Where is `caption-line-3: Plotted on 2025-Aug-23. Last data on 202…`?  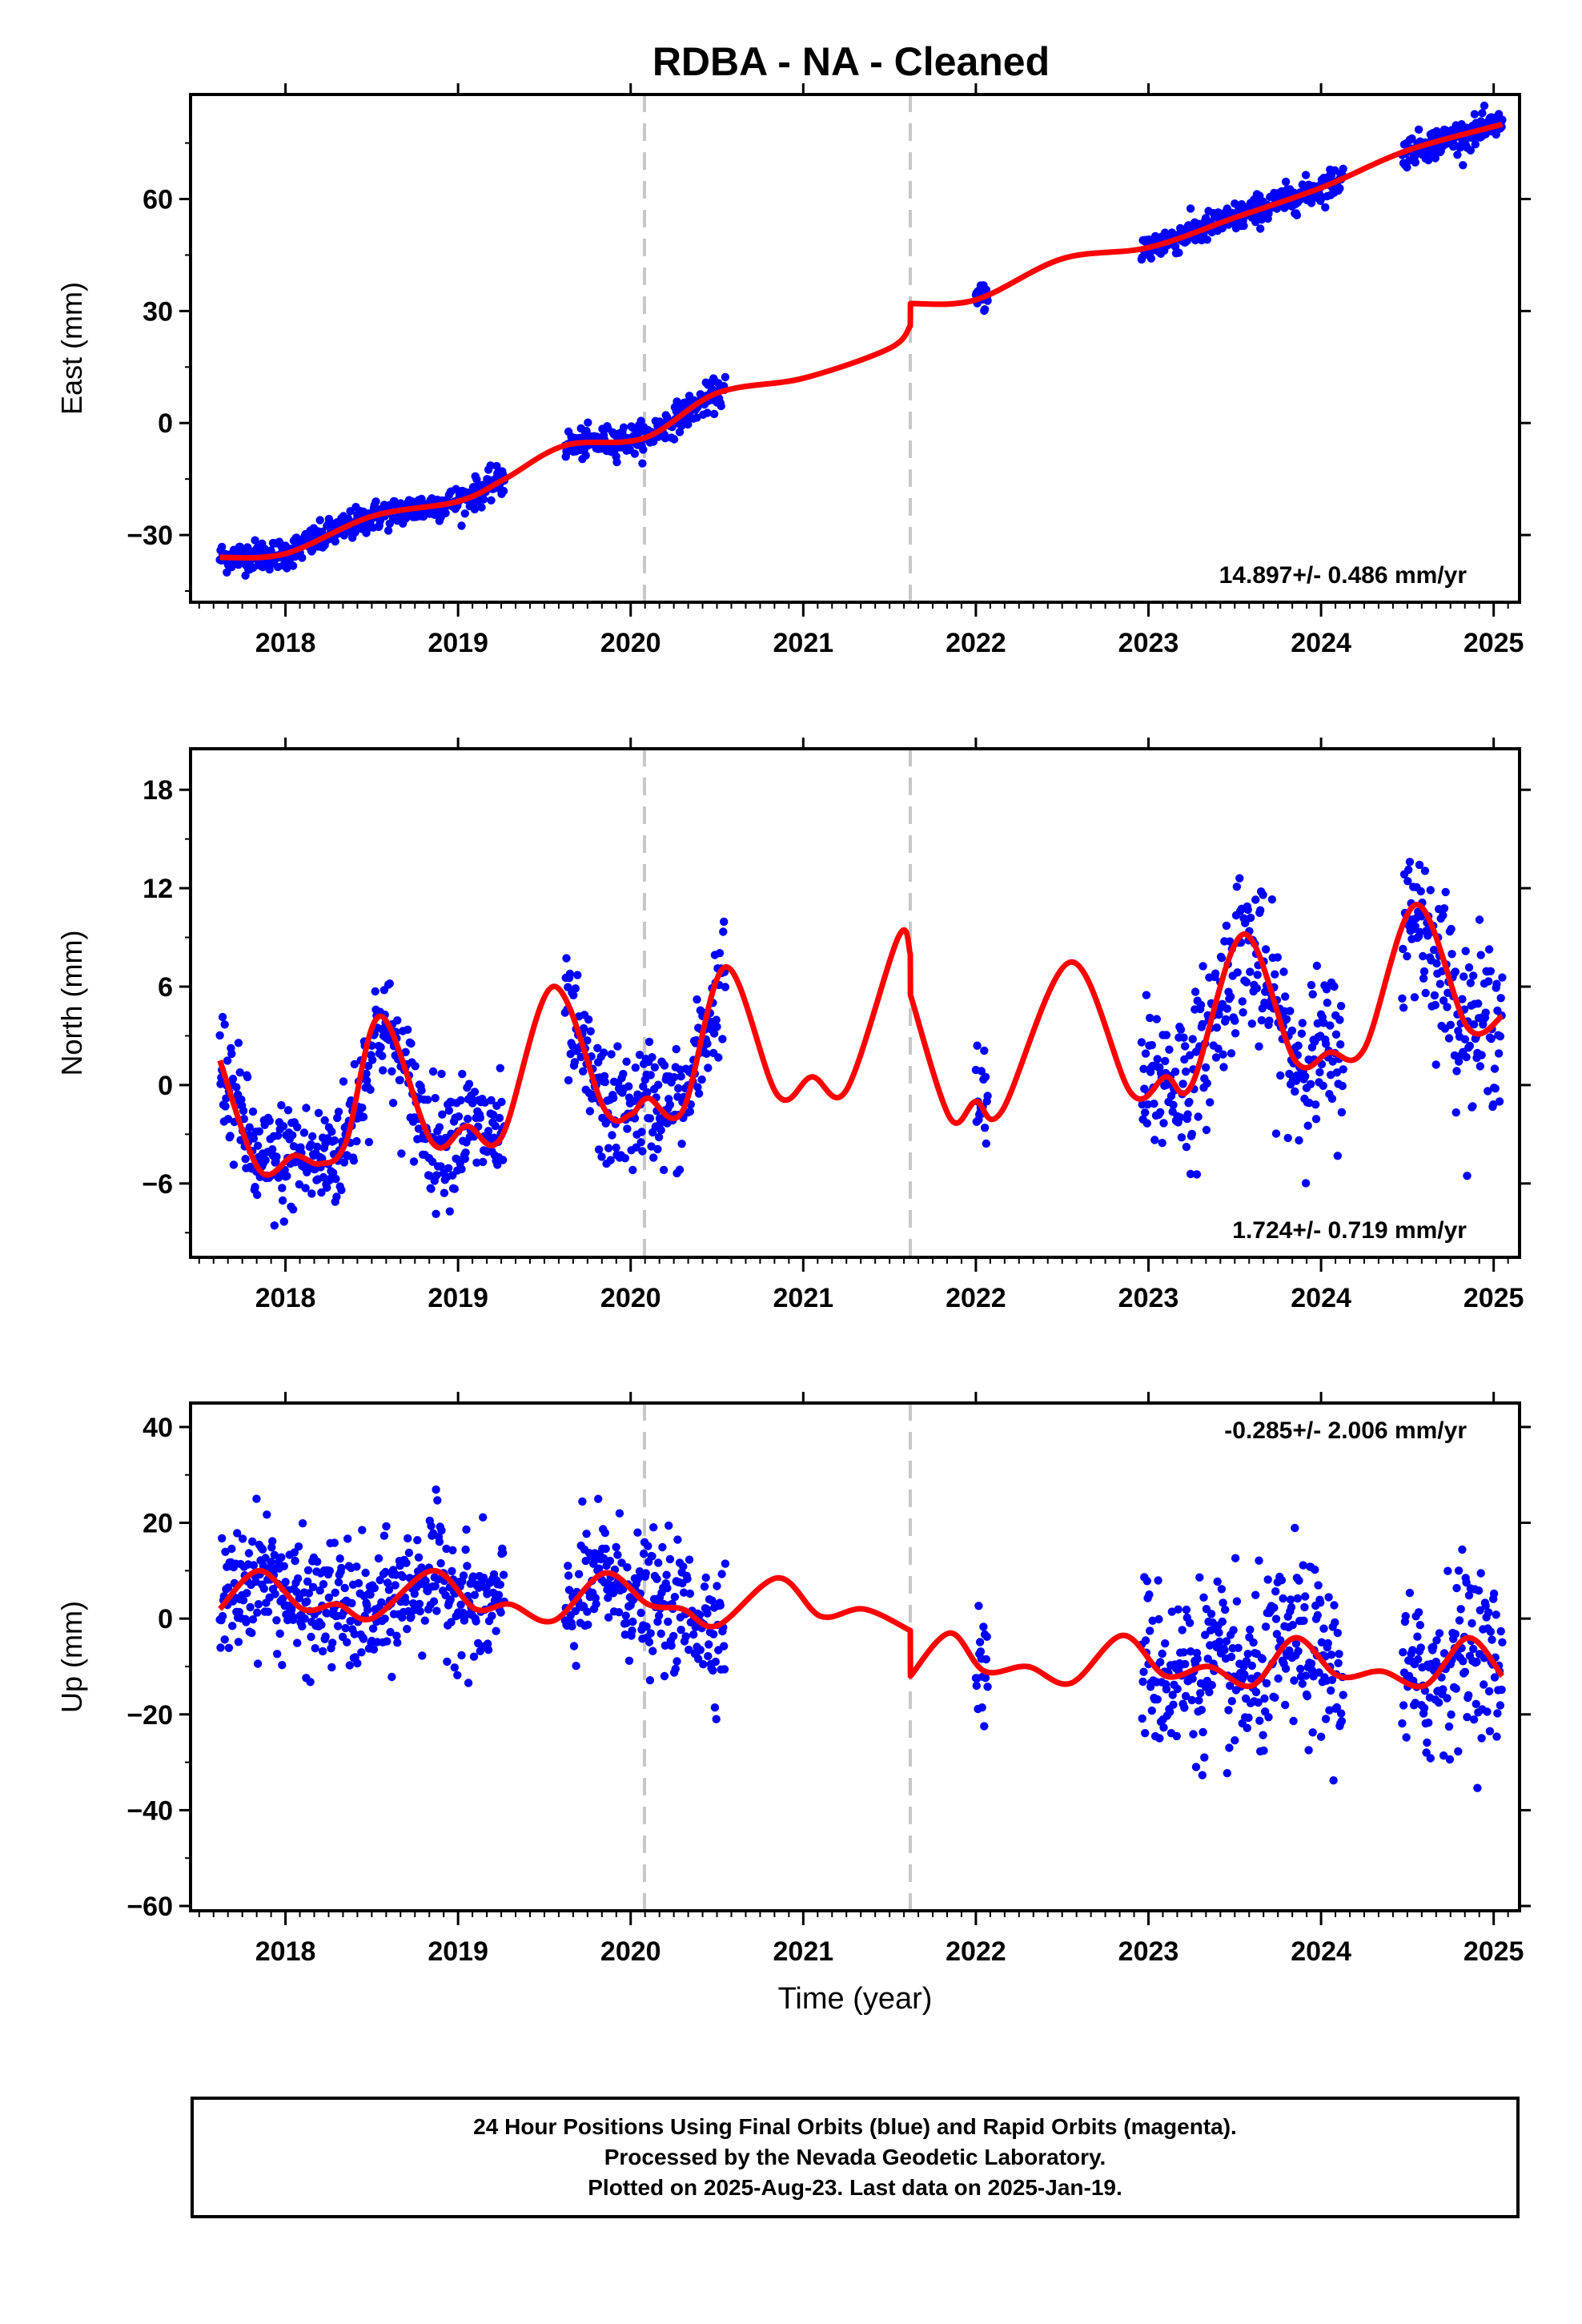
caption-line-3: Plotted on 2025-Aug-23. Last data on 202… is located at coordinates (855, 2187).